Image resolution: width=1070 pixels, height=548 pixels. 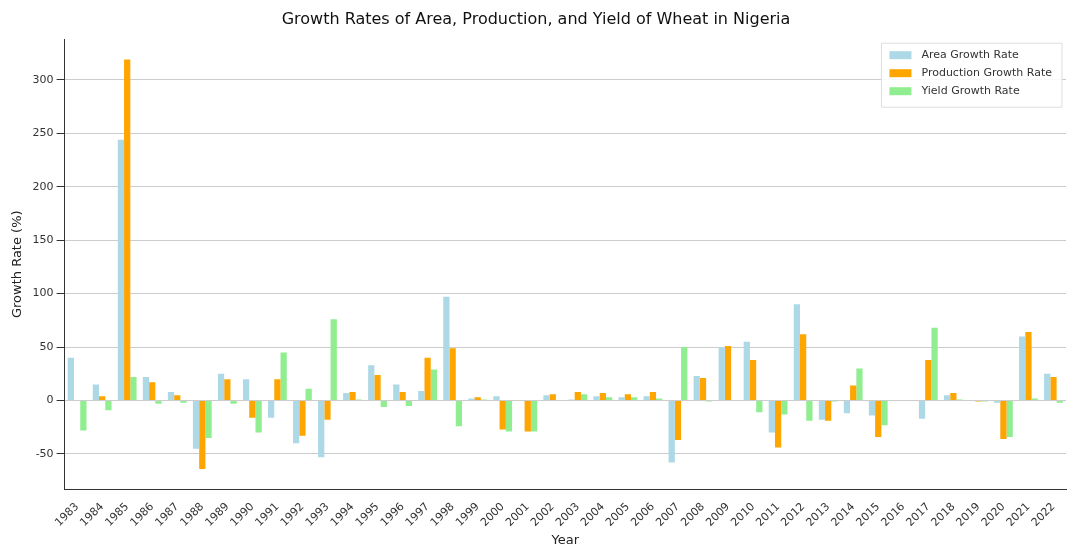 I want to click on y-tick-label: 0, so click(x=50, y=400).